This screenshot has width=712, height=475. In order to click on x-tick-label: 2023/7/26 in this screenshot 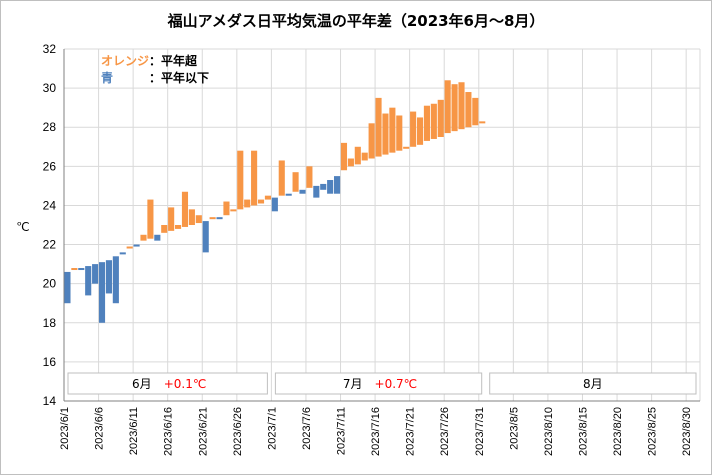, I will do `click(445, 431)`.